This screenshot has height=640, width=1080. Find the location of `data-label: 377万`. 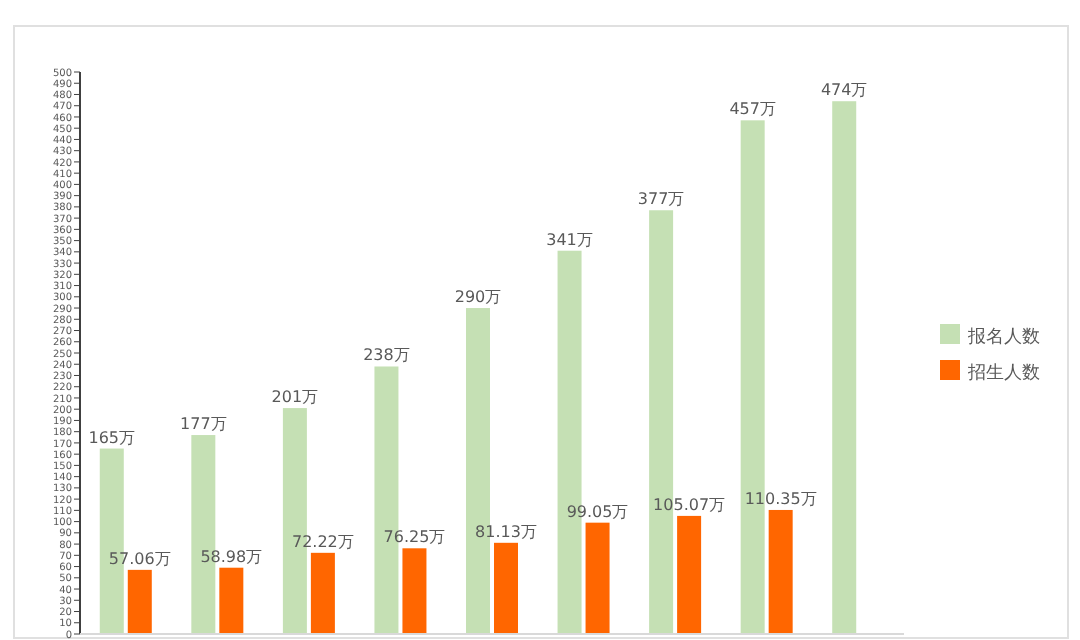

data-label: 377万 is located at coordinates (661, 199).